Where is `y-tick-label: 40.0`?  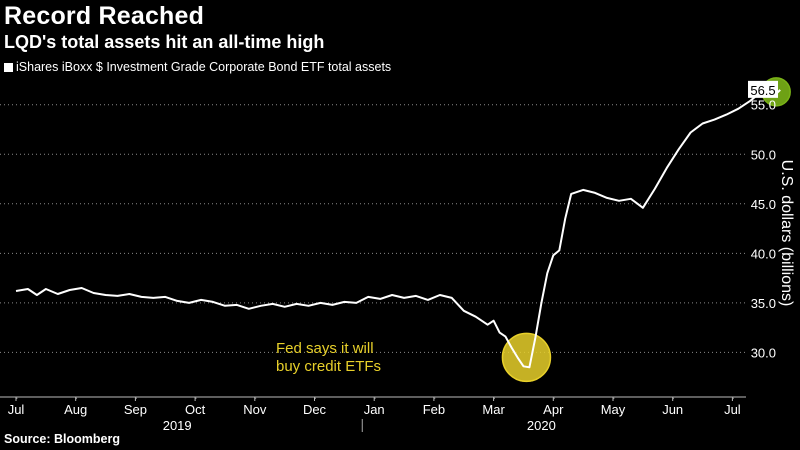 y-tick-label: 40.0 is located at coordinates (763, 253).